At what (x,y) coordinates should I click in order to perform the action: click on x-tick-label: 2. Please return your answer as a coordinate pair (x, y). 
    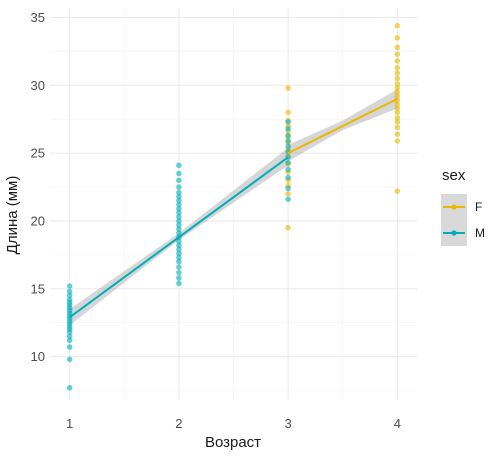
    Looking at the image, I should click on (178, 423).